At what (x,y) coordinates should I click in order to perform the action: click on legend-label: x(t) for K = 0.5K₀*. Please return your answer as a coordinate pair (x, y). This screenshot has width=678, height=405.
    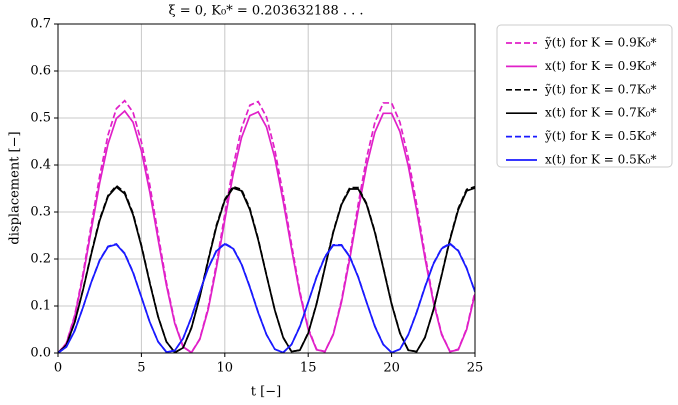
    Looking at the image, I should click on (601, 160).